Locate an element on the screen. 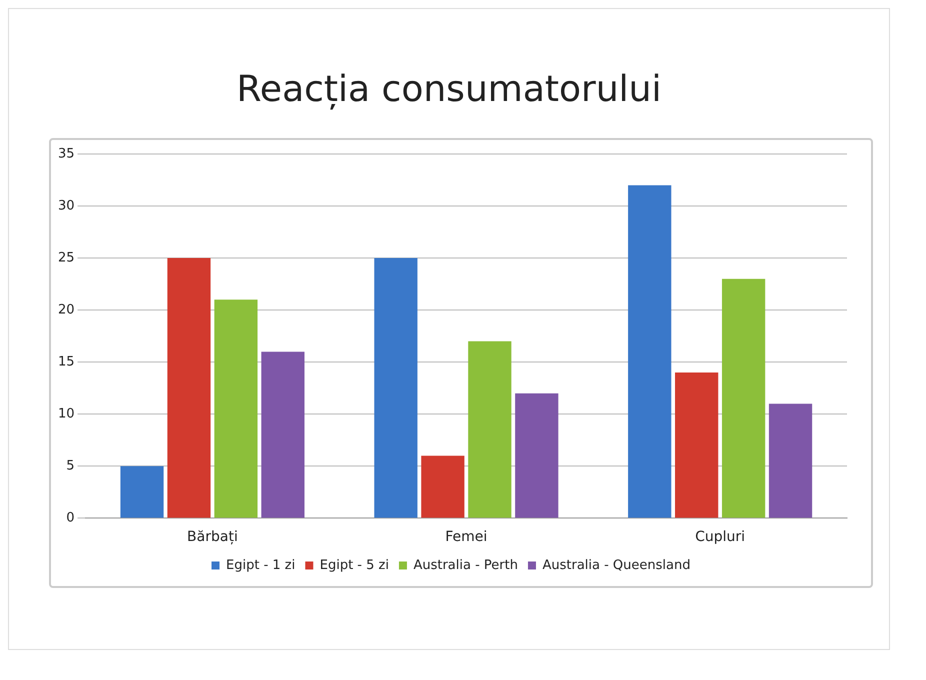 This screenshot has height=680, width=926. y-tick-label: 0 is located at coordinates (70, 518).